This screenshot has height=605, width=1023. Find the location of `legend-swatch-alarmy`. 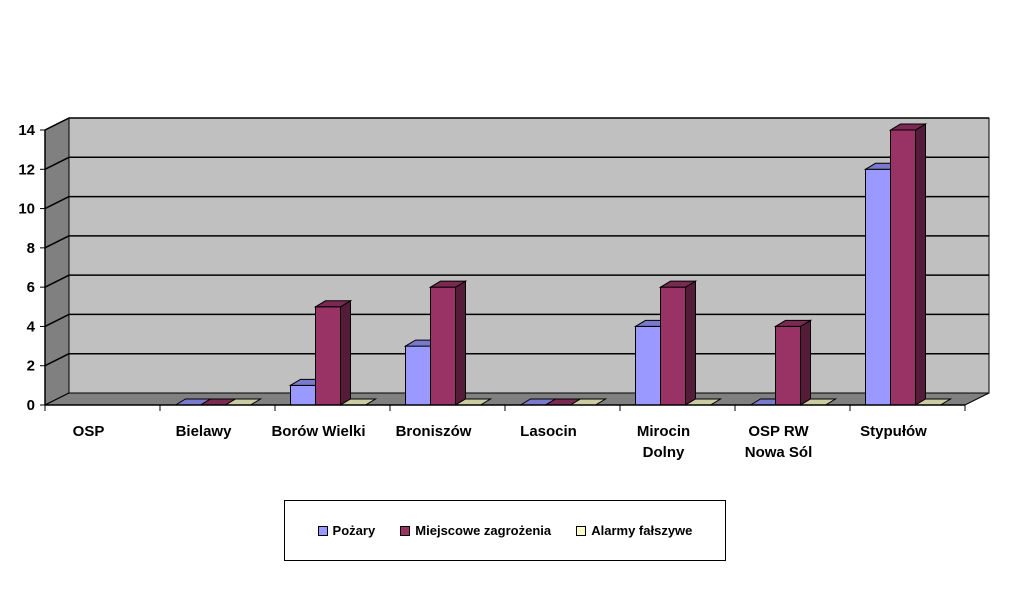

legend-swatch-alarmy is located at coordinates (581, 530).